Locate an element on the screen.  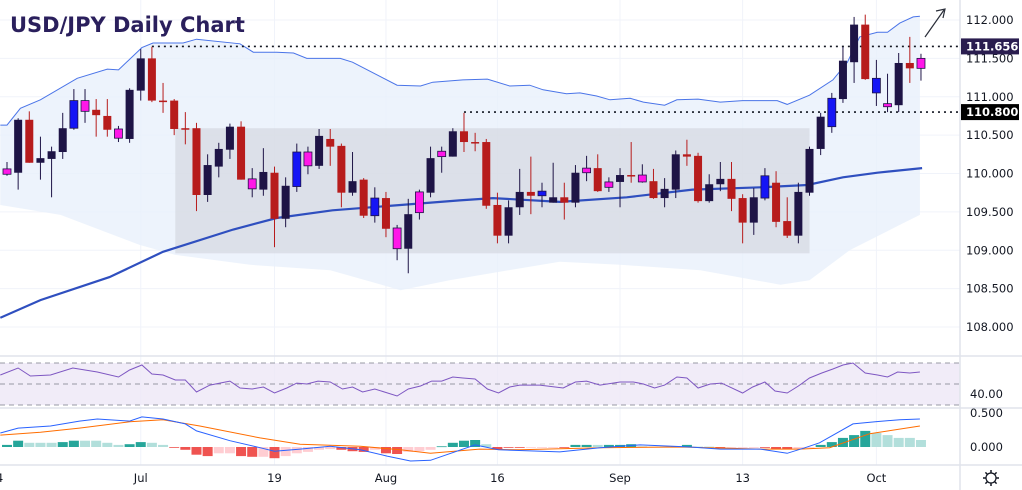
price-tag-label: 110.800 is located at coordinates (992, 112).